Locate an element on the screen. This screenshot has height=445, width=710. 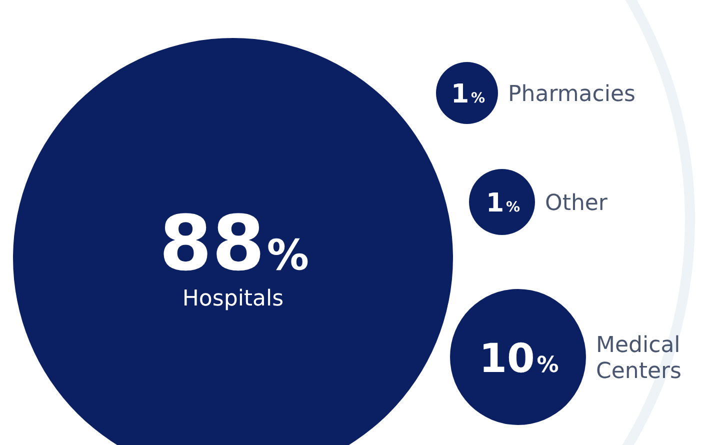
category-label: Medical Centers is located at coordinates (639, 358).